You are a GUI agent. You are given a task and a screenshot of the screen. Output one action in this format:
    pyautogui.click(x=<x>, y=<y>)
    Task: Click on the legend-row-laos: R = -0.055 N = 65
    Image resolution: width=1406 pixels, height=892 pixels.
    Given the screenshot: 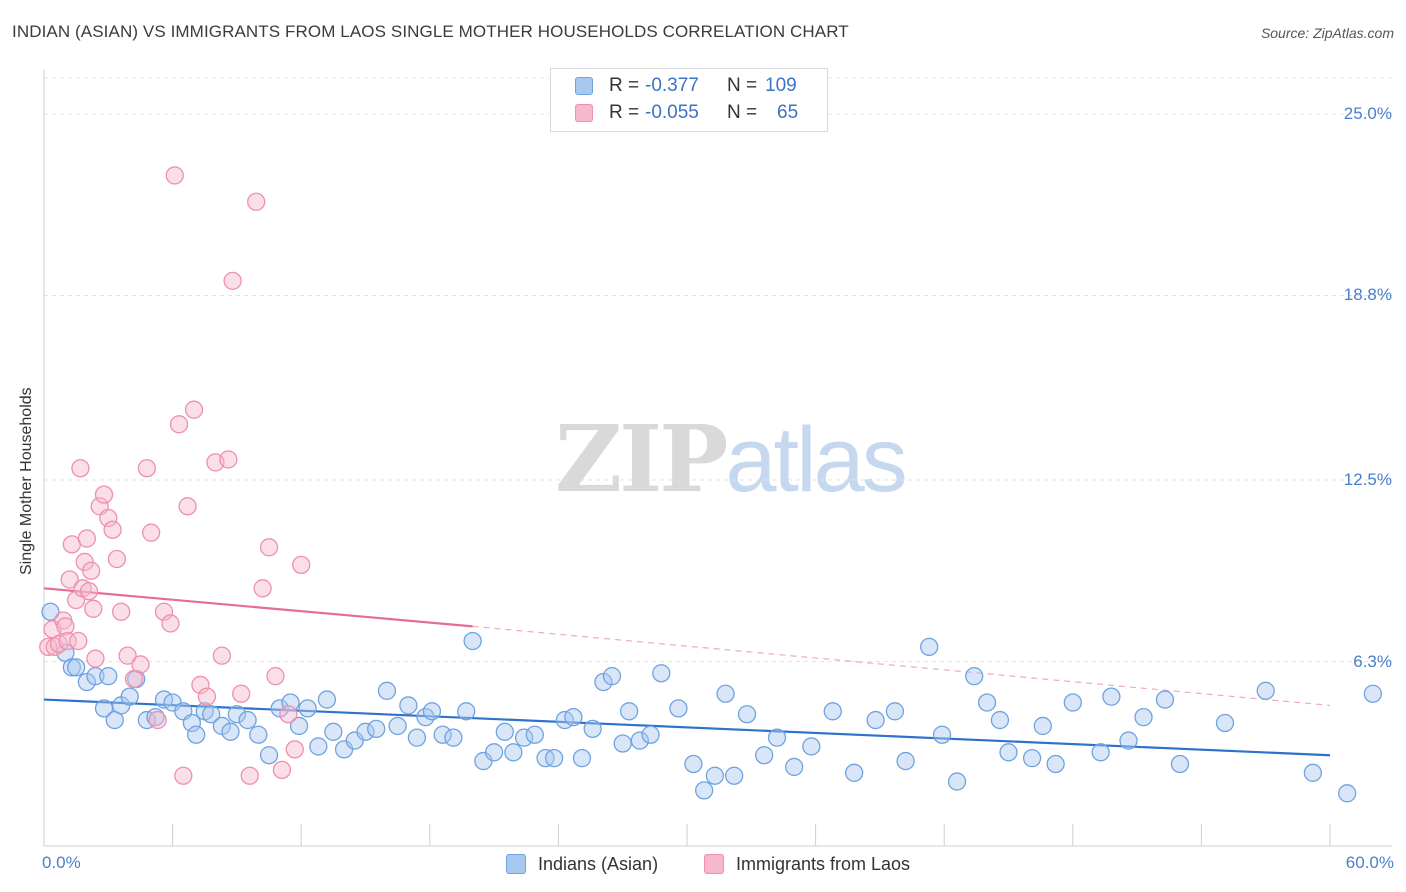 What is the action you would take?
    pyautogui.click(x=686, y=113)
    